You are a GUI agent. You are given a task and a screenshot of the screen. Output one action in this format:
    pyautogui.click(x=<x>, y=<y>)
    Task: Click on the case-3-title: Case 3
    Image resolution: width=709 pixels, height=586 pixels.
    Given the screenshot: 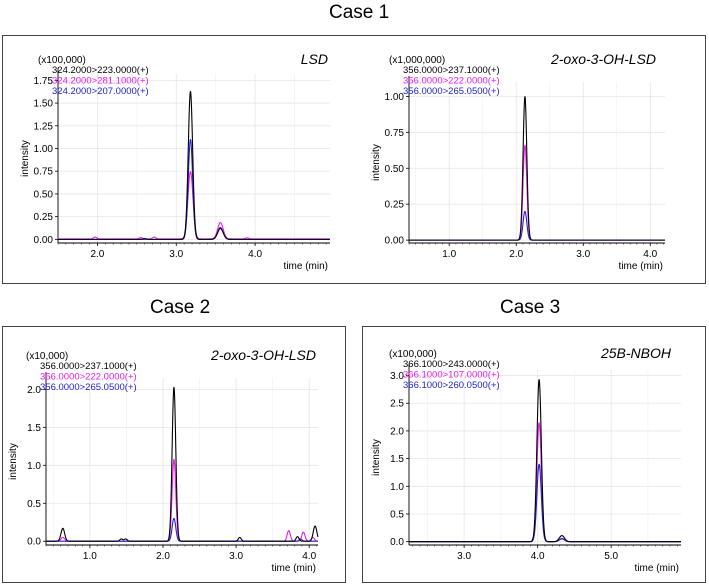 What is the action you would take?
    pyautogui.click(x=530, y=307)
    